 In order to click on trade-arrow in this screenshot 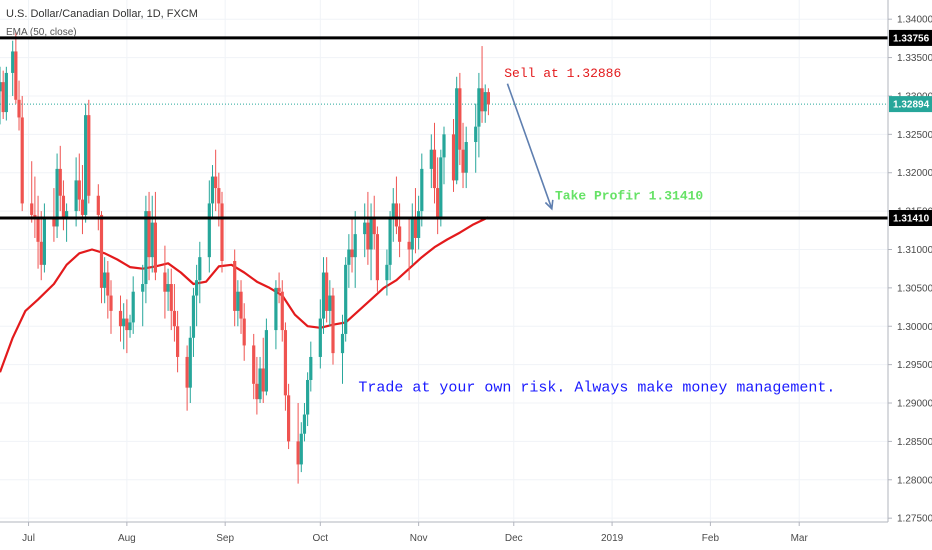, I will do `click(530, 147)`.